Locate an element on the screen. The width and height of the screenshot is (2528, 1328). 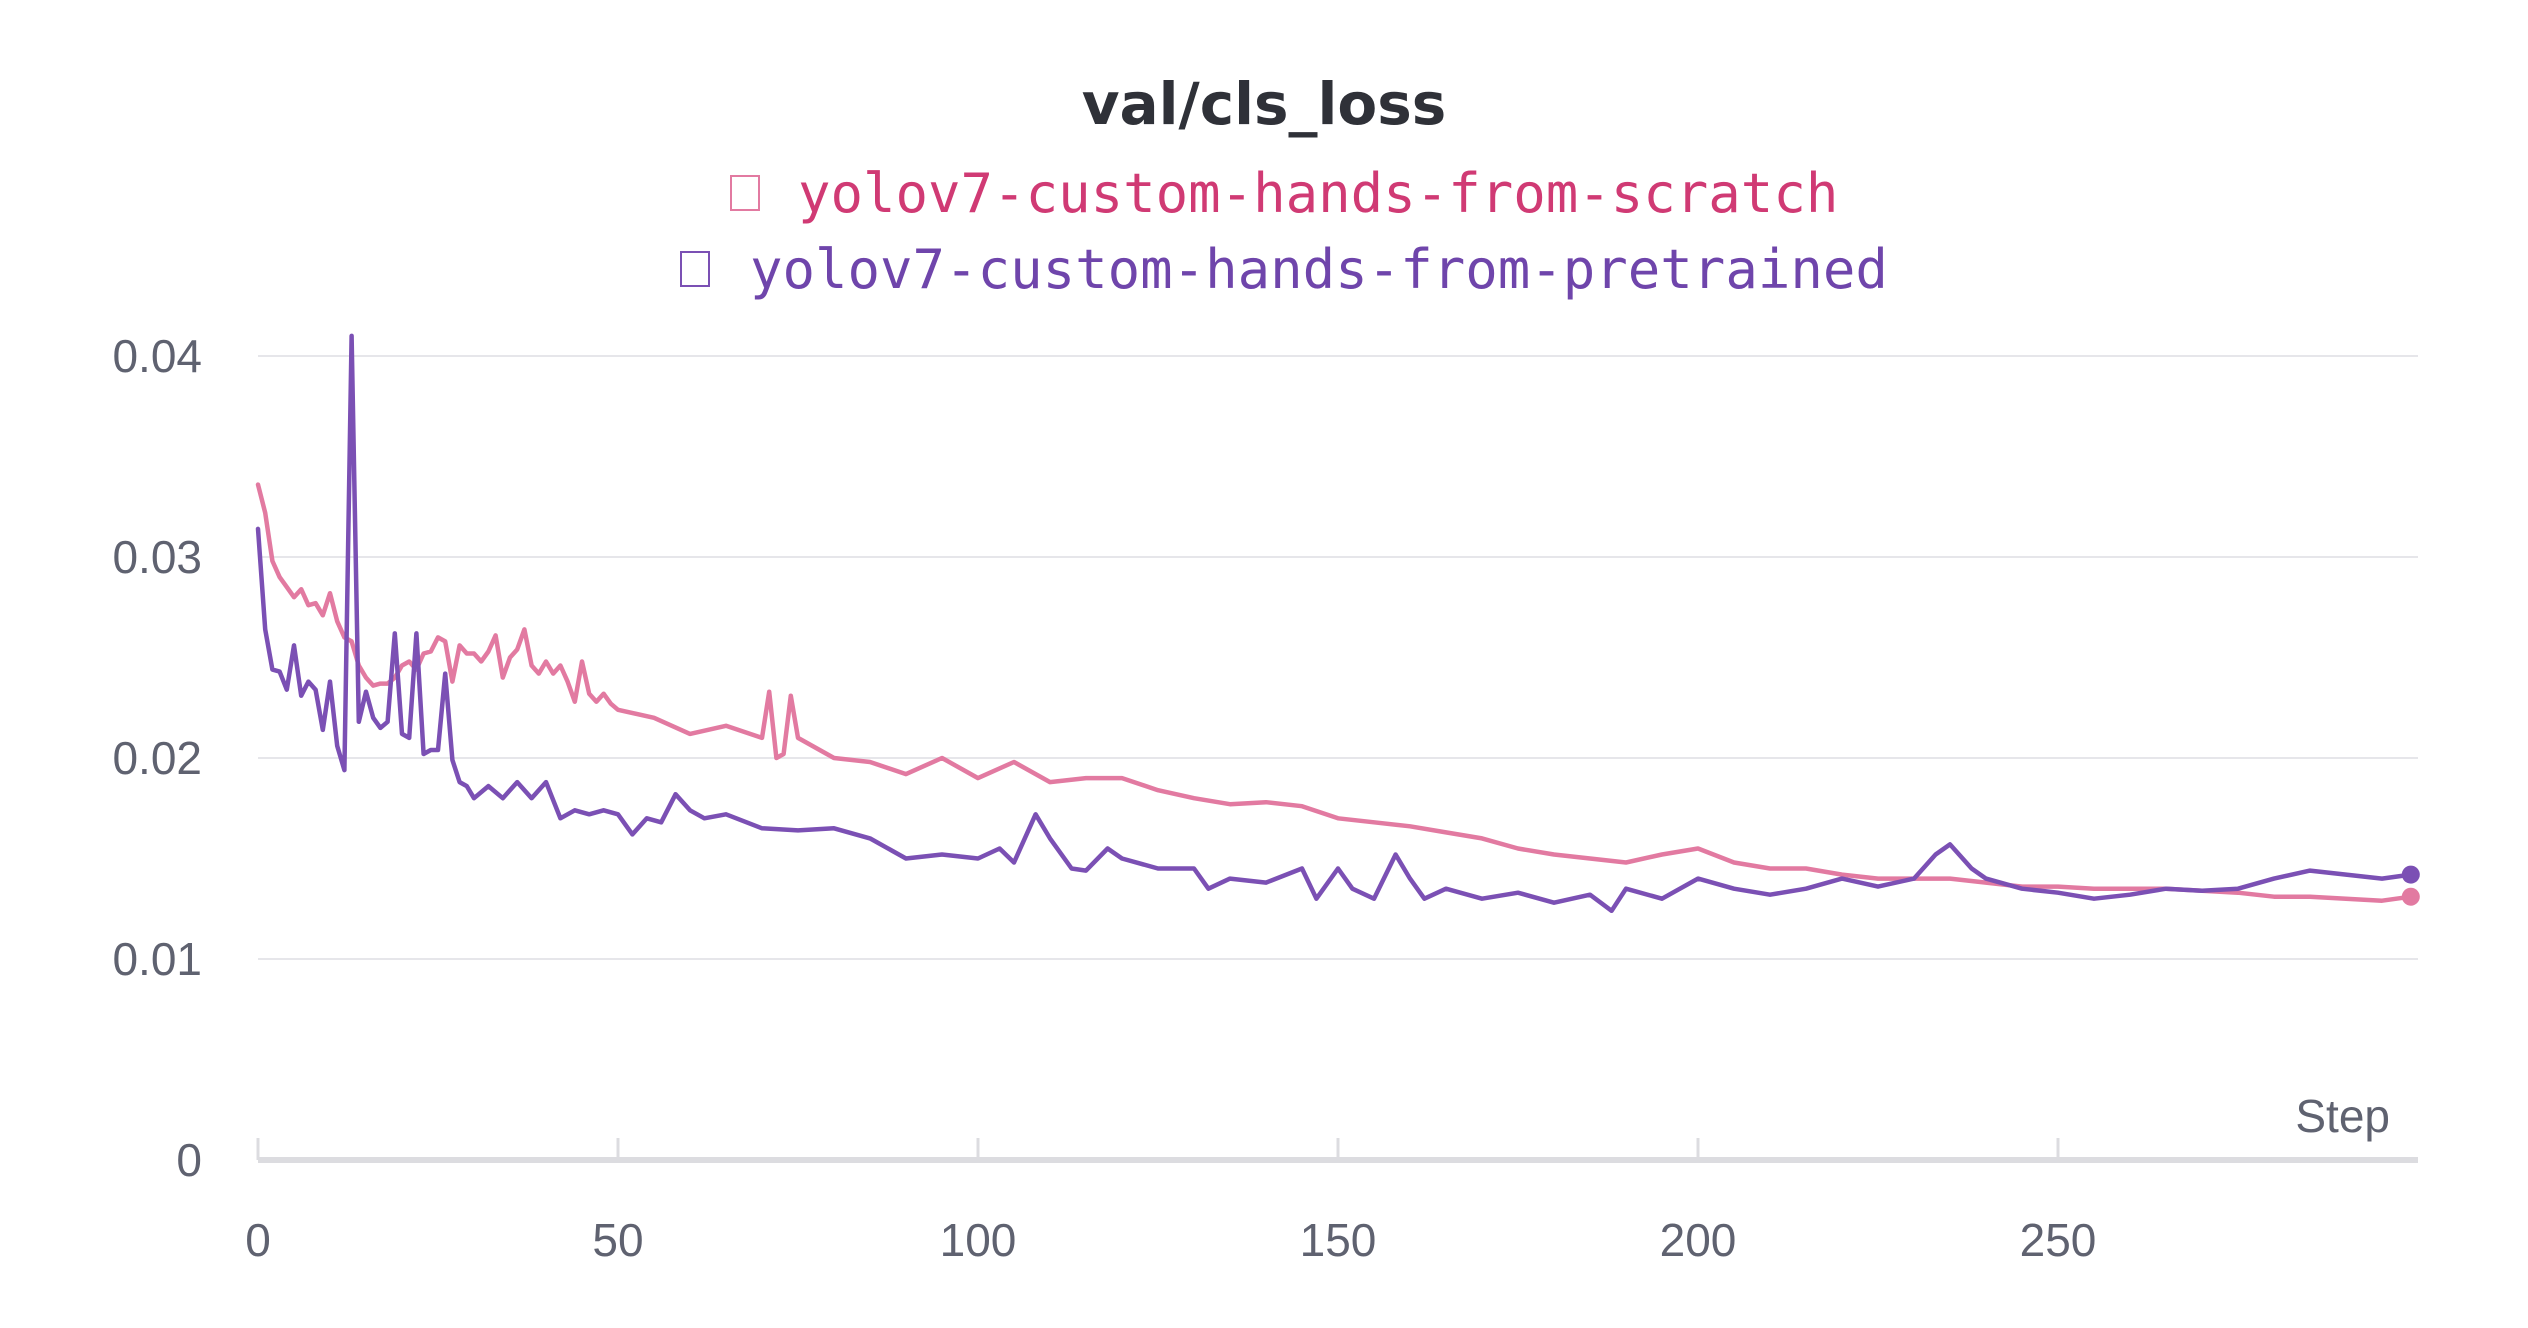
legend-item-pretrained: yolov7-custom-hands-from-pretrained is located at coordinates (1284, 269).